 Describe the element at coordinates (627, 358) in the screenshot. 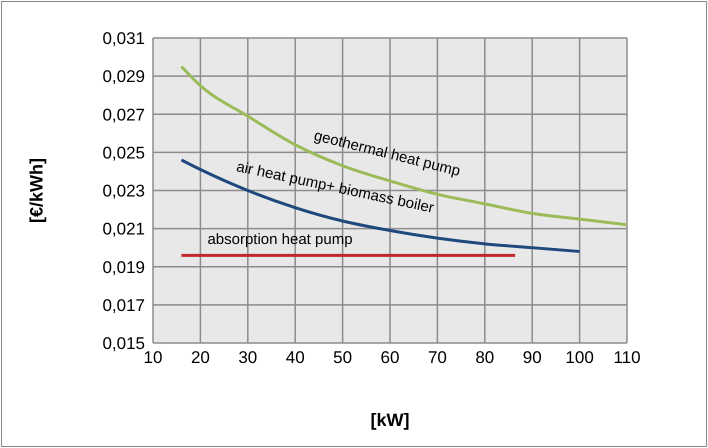

I see `x-tick-label: 110` at that location.